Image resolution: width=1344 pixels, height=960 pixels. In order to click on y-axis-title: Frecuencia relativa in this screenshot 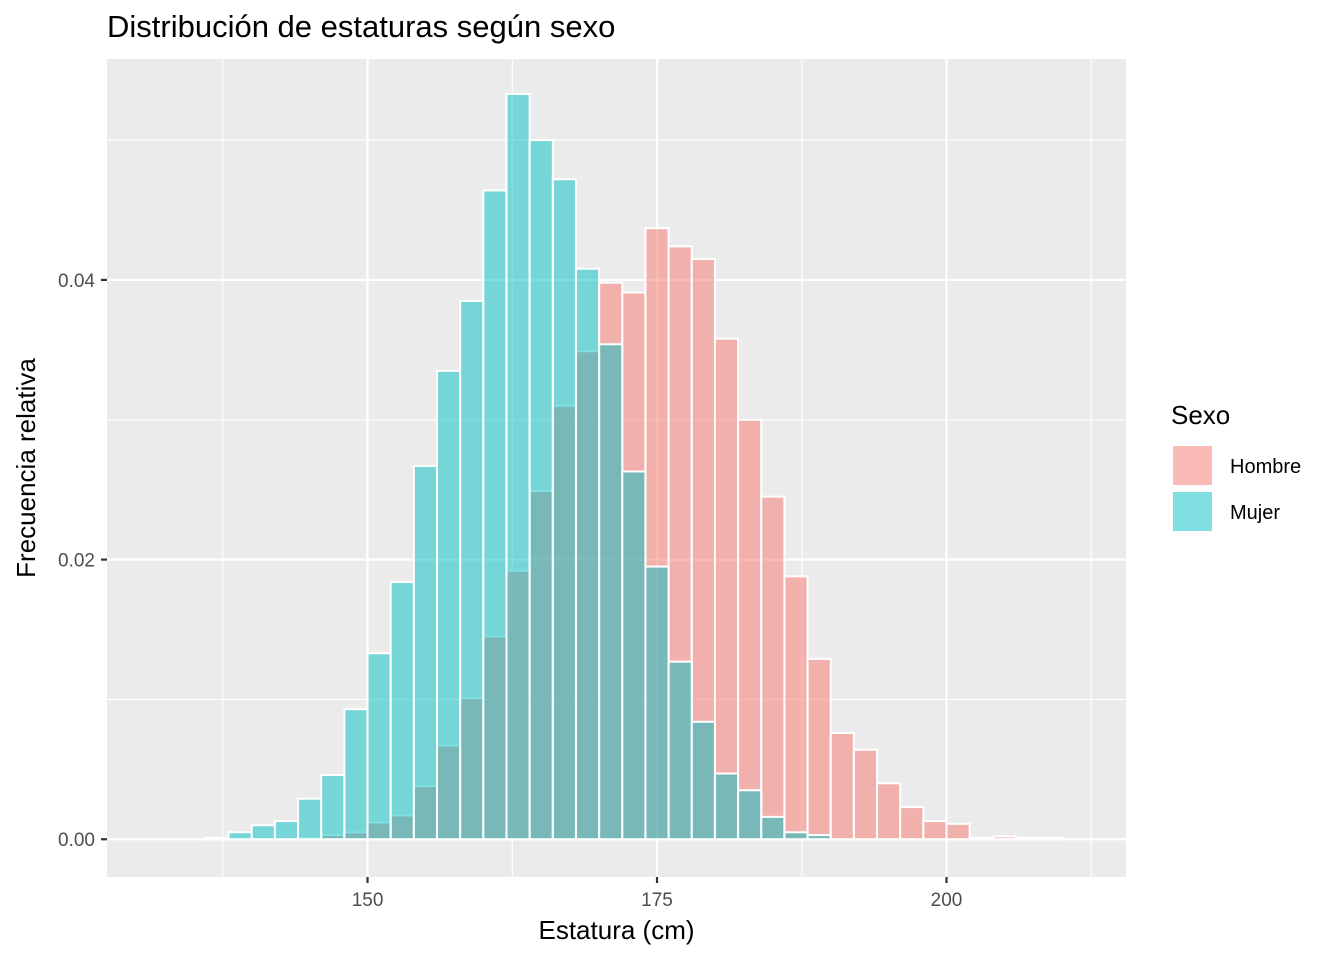, I will do `click(26, 468)`.